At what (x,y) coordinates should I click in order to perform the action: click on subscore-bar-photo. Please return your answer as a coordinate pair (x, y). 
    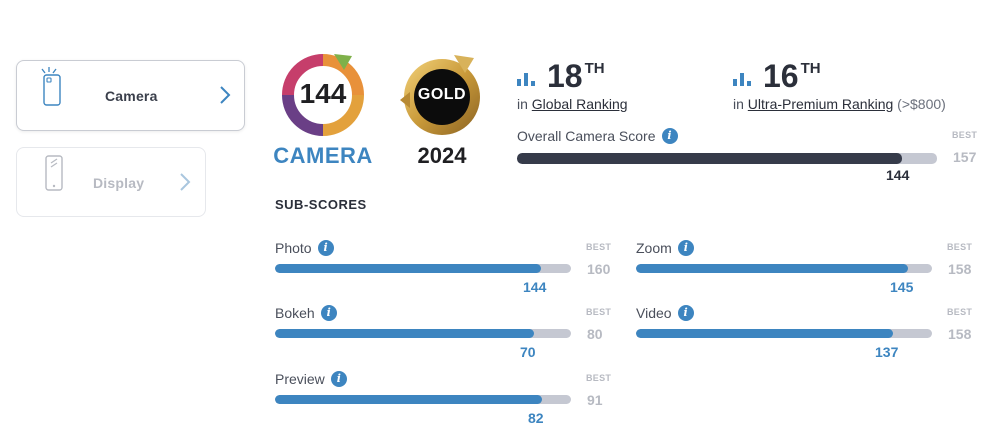
    Looking at the image, I should click on (423, 268).